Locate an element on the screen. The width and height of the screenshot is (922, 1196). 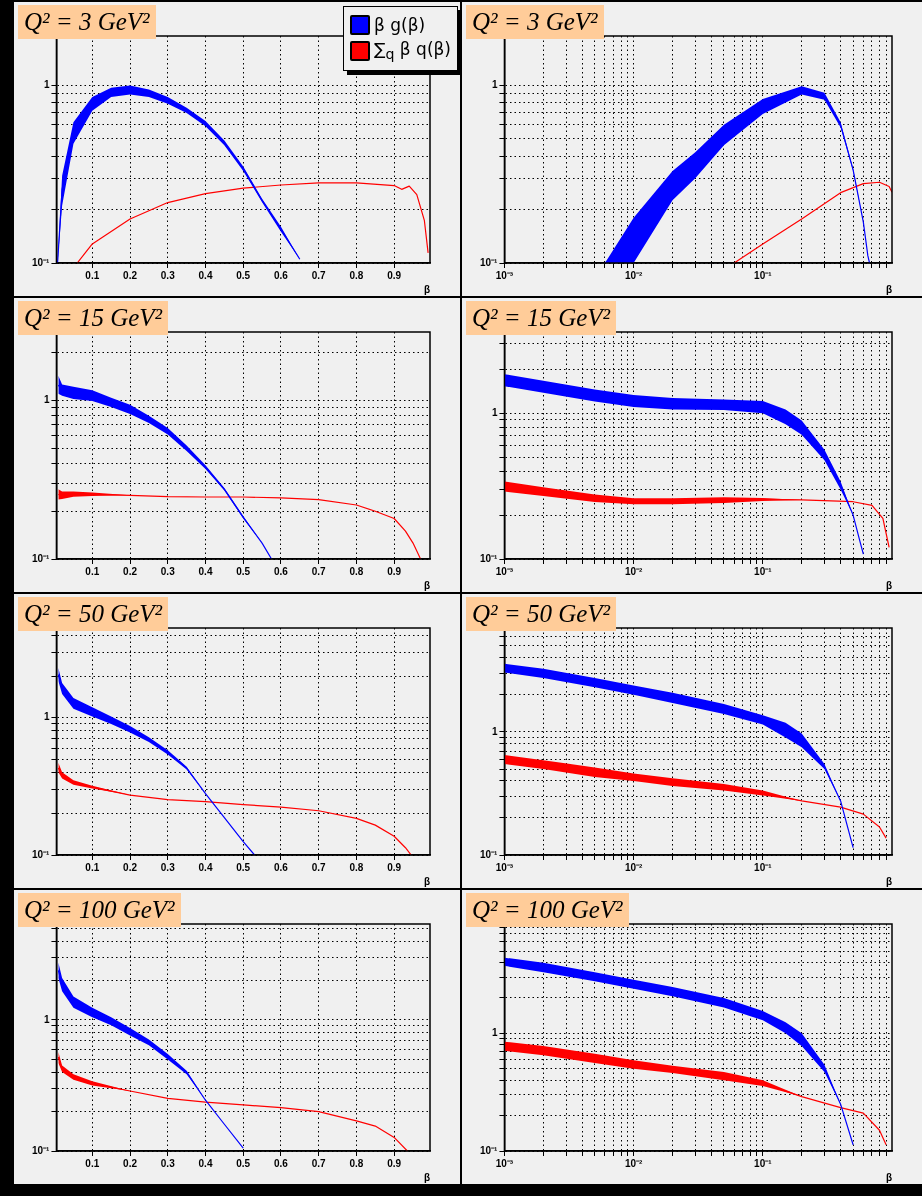
legend-label: ∑$_{q}$ β q(β) is located at coordinates (412, 51).